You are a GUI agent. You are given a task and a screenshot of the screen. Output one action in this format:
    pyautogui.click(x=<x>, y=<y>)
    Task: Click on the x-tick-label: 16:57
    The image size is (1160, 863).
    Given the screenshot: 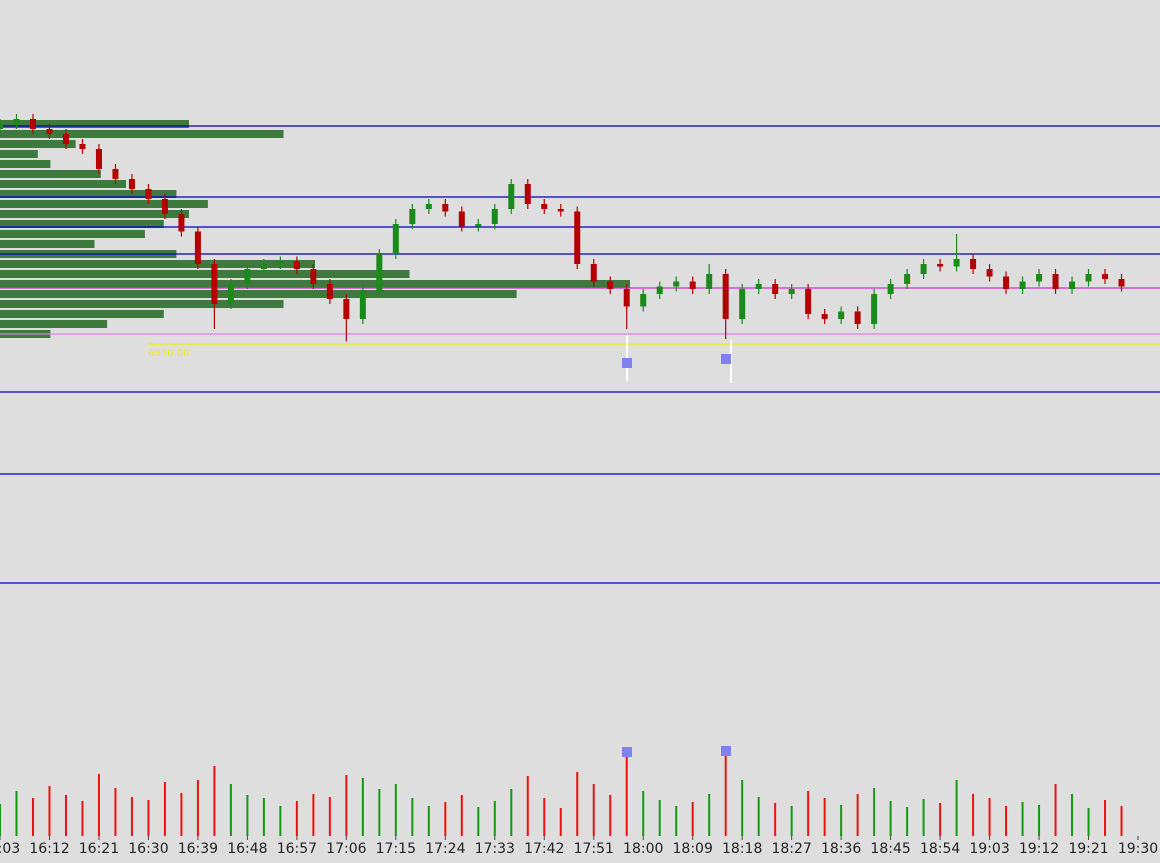 What is the action you would take?
    pyautogui.click(x=297, y=849)
    